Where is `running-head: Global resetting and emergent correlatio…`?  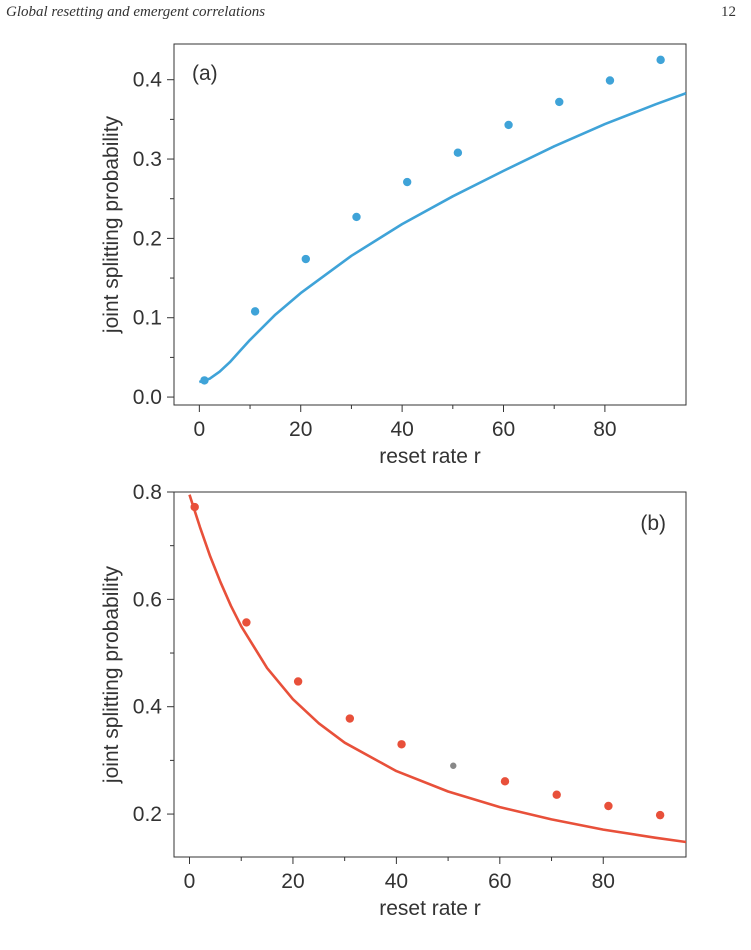 running-head: Global resetting and emergent correlatio… is located at coordinates (371, 16).